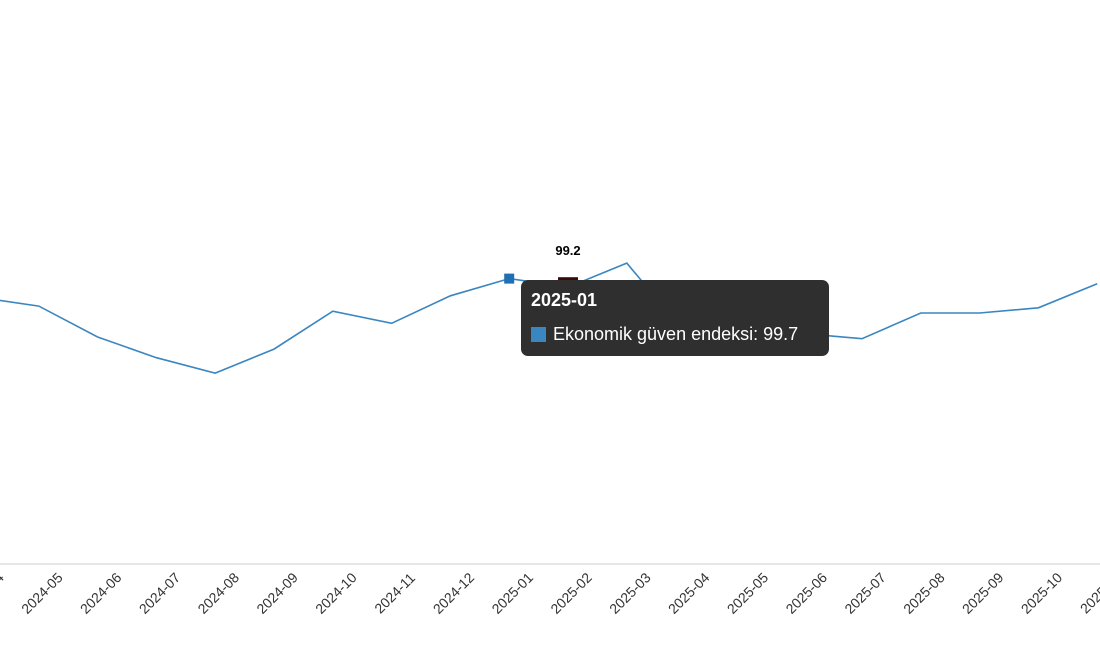 This screenshot has width=1100, height=650. I want to click on x-tick-label: 2024-11, so click(394, 592).